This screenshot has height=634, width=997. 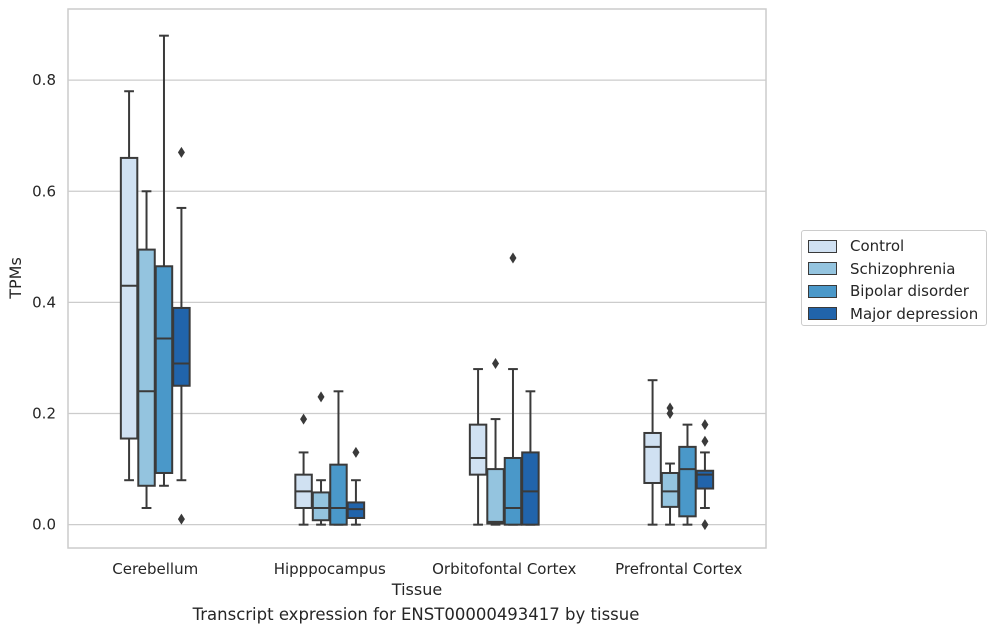 I want to click on y-tick-label: 0.4, so click(x=44, y=302).